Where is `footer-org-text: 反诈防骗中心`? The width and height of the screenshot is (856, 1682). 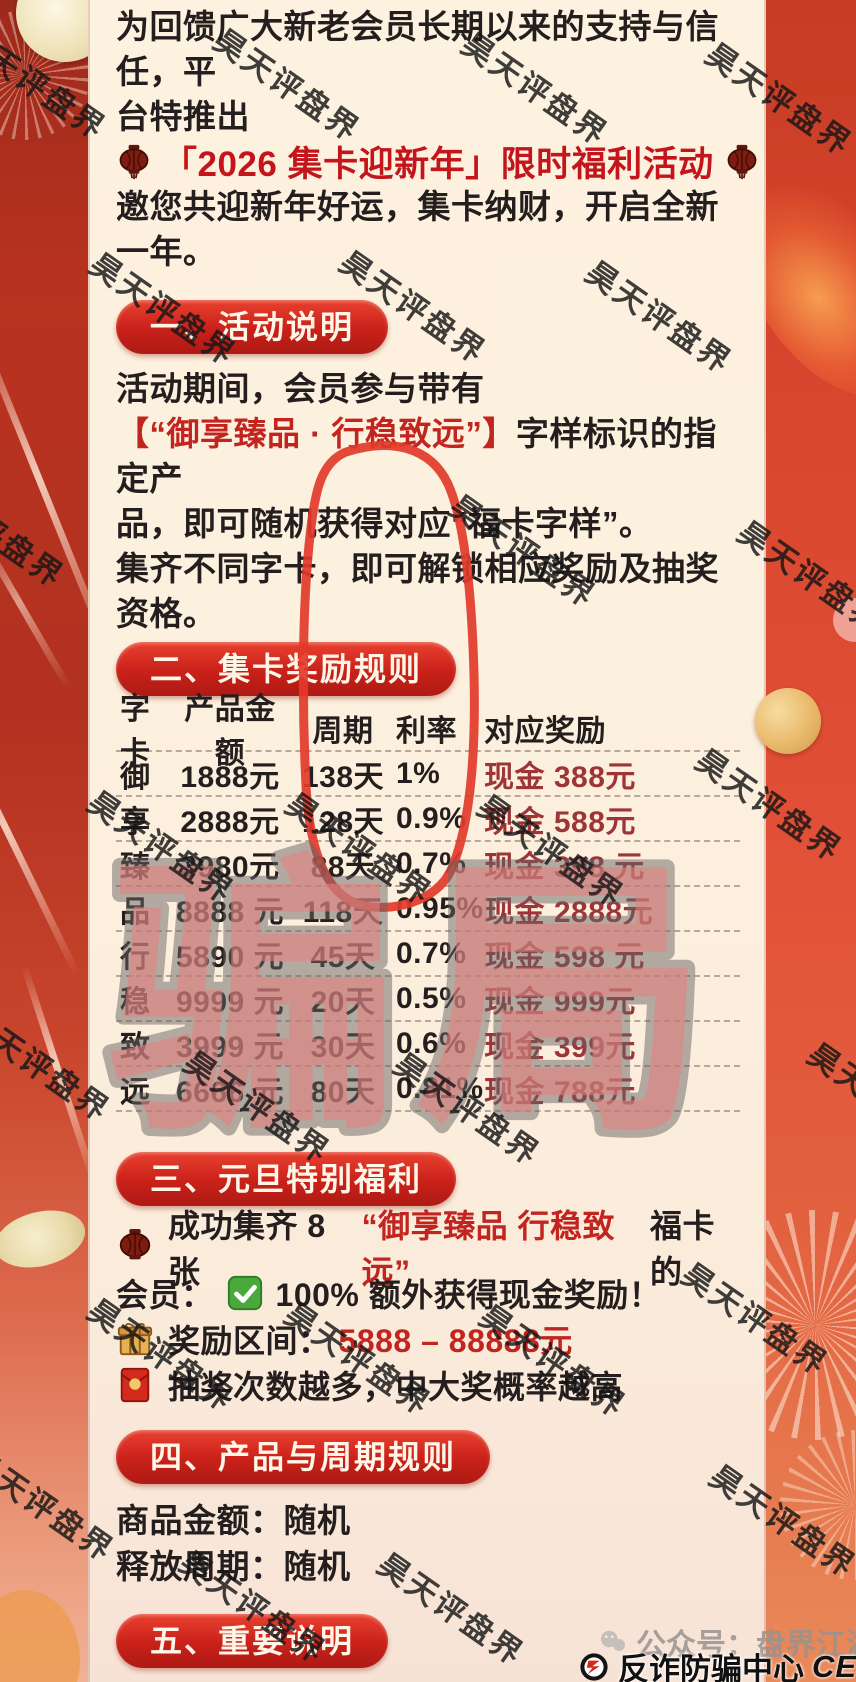
footer-org-text: 反诈防骗中心 is located at coordinates (711, 1667).